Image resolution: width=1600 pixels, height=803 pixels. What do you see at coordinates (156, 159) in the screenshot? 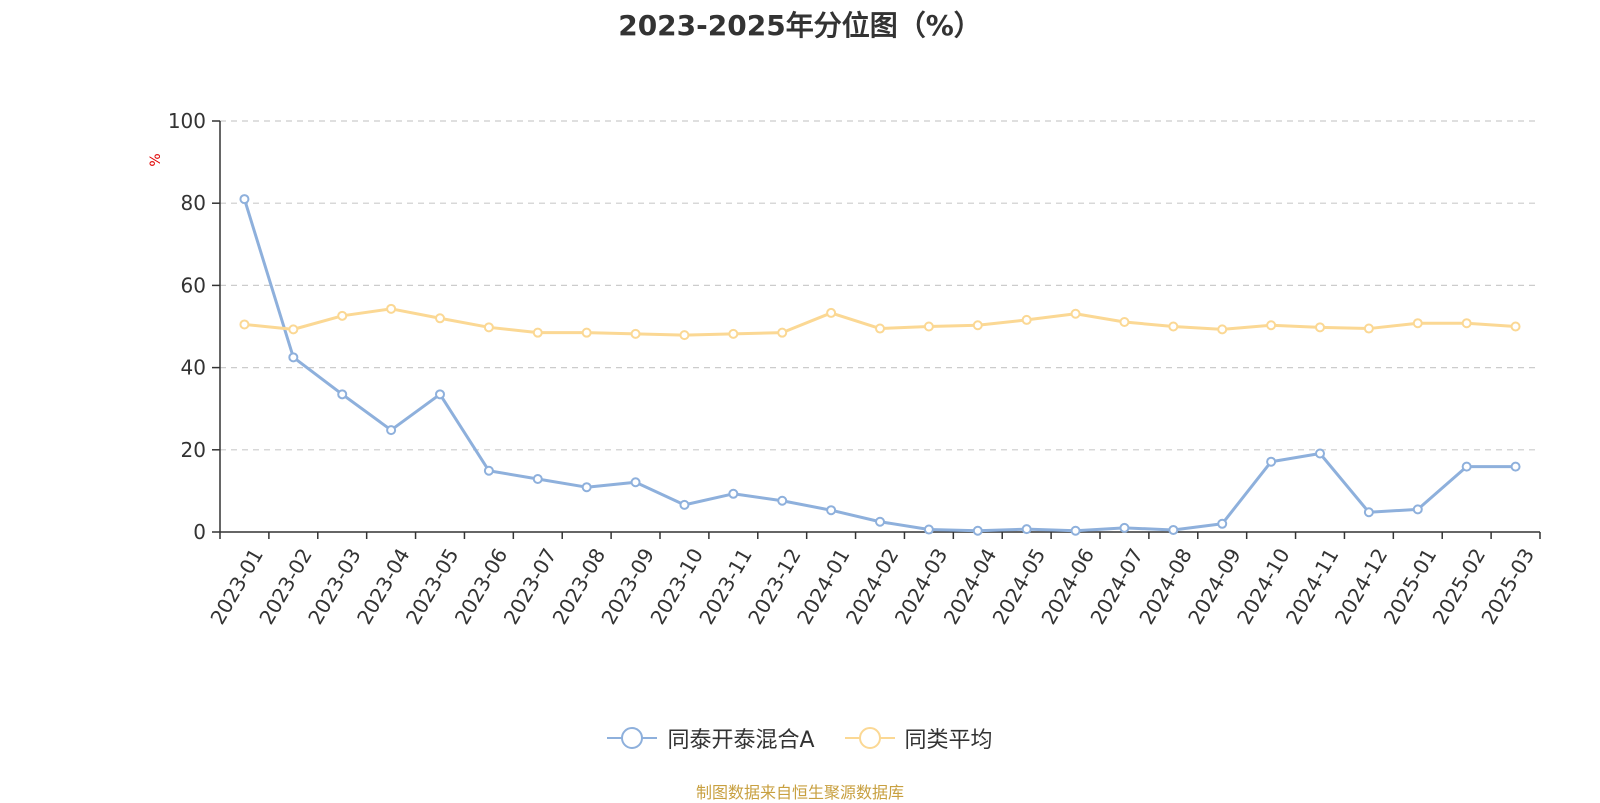
I see `y-axis-unit-label: %` at bounding box center [156, 159].